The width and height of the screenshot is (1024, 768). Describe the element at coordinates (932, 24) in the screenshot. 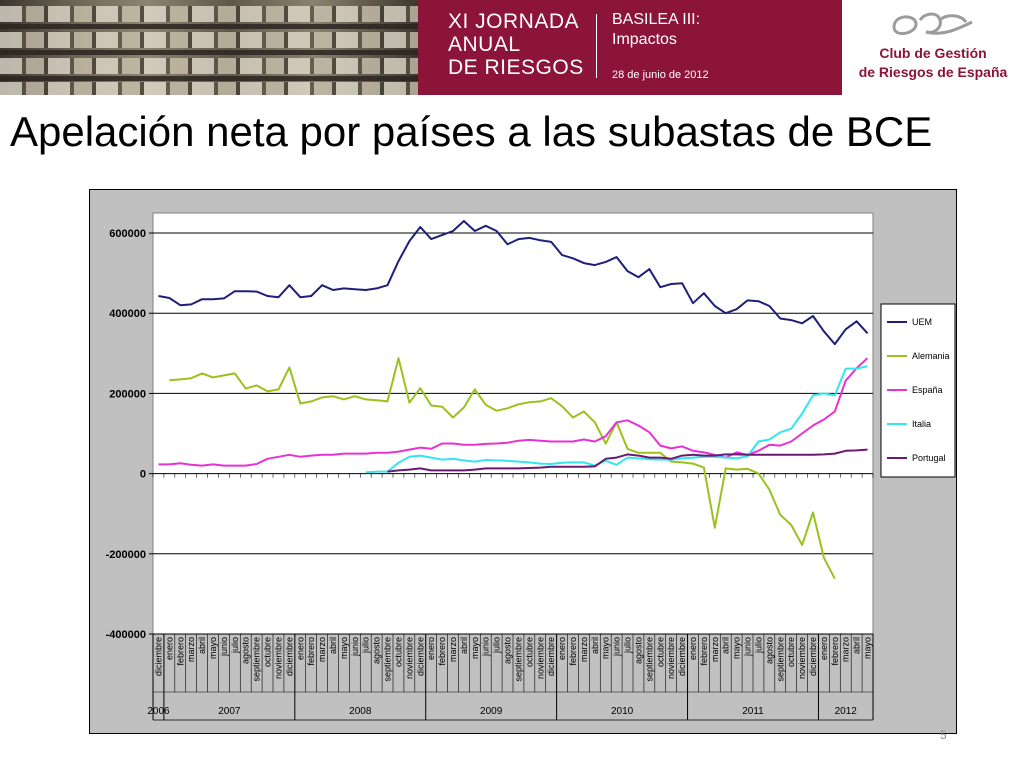

I see `club-logo-icon` at that location.